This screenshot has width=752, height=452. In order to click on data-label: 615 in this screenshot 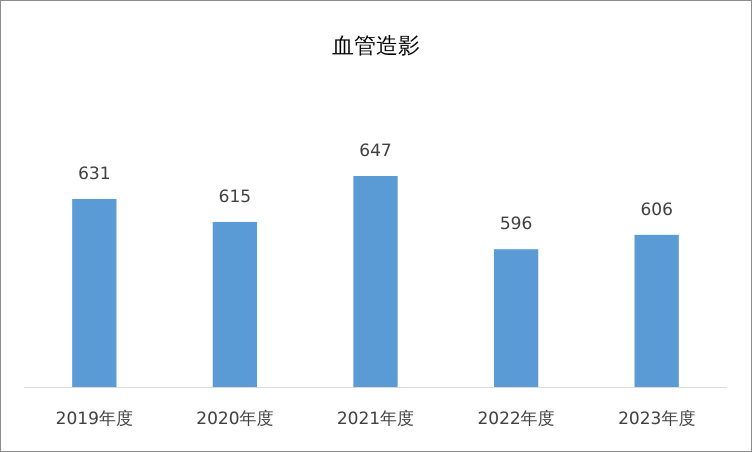, I will do `click(235, 196)`.